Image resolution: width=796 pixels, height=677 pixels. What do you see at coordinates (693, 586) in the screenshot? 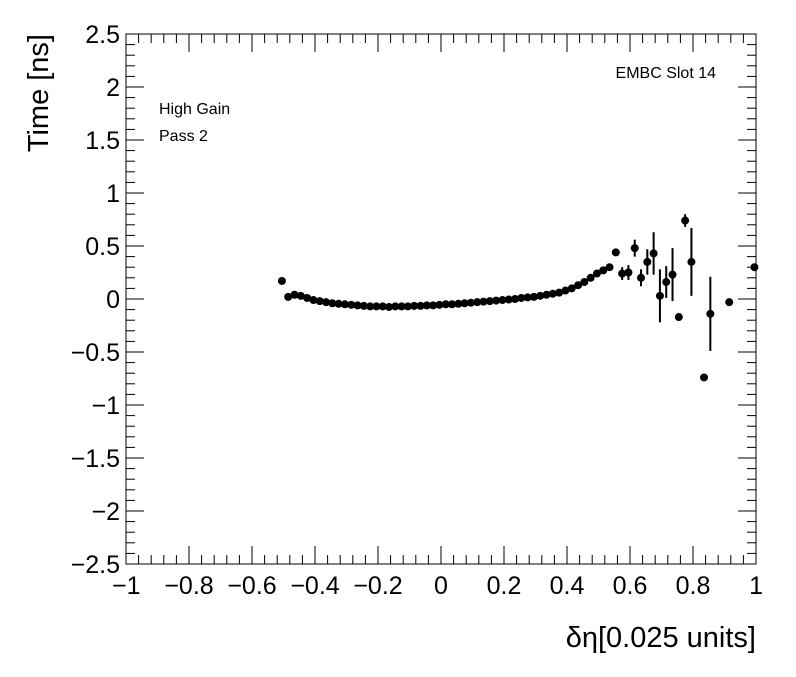
I see `x-tick-label: 0.8` at bounding box center [693, 586].